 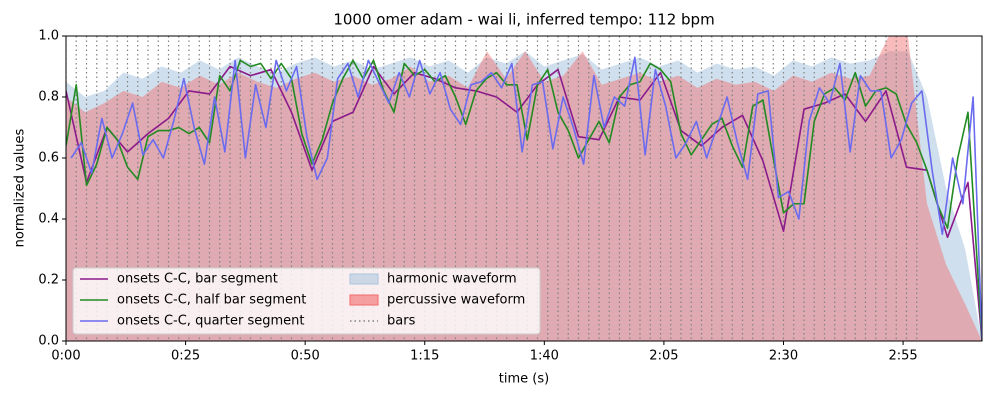 I want to click on x-tick-label: 0:25, so click(x=185, y=356).